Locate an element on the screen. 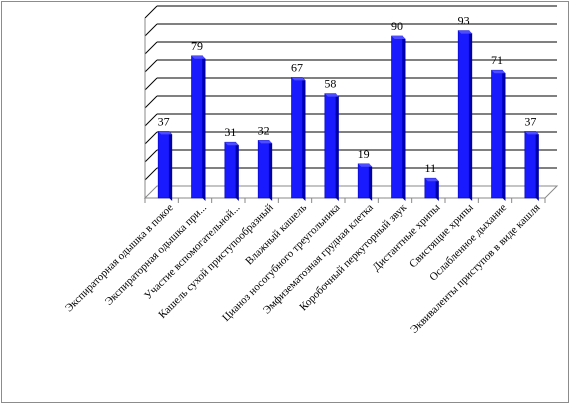 The height and width of the screenshot is (406, 572). data-label: 32 is located at coordinates (264, 130).